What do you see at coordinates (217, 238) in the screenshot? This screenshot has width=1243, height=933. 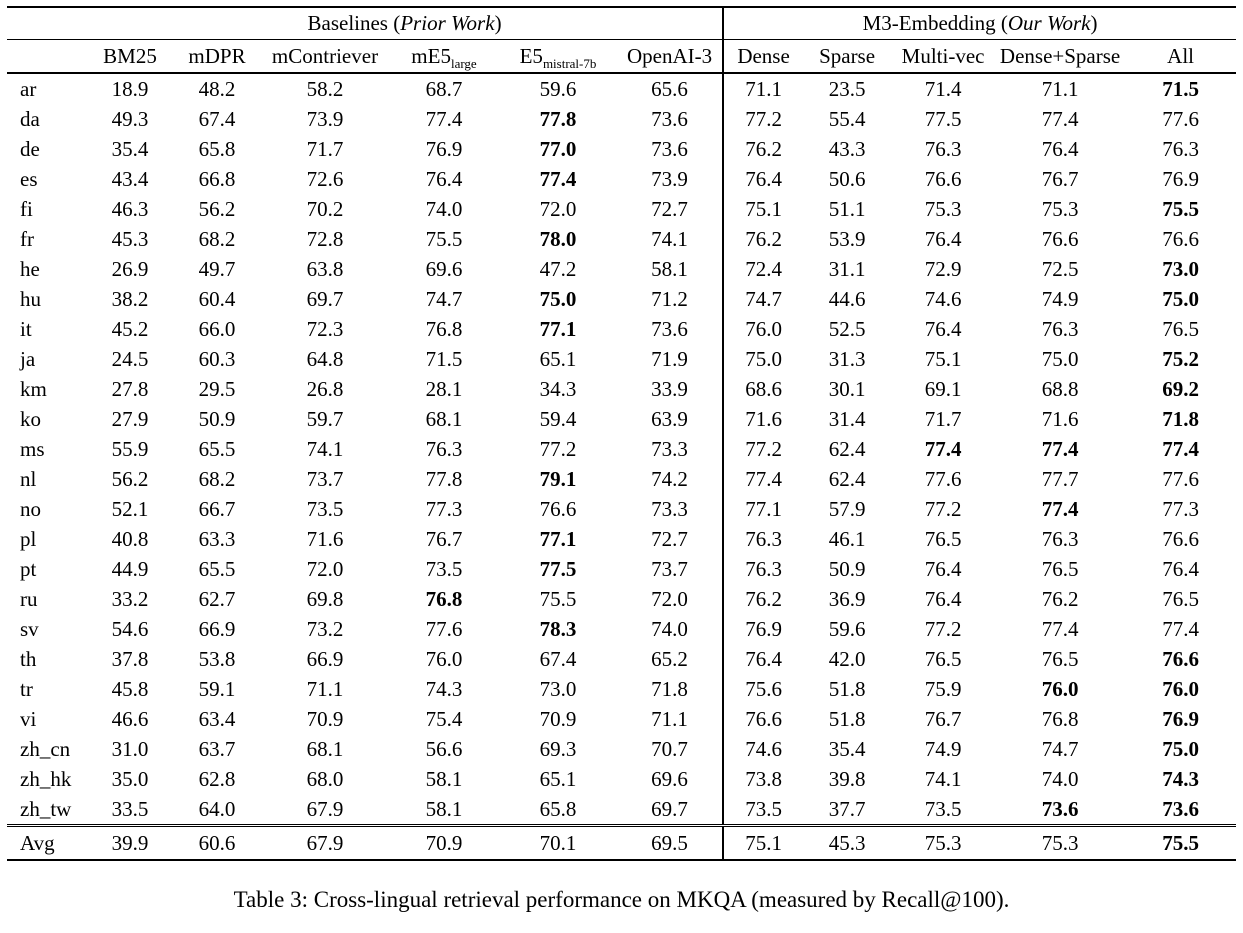 I see `metric-cell: 68.2` at bounding box center [217, 238].